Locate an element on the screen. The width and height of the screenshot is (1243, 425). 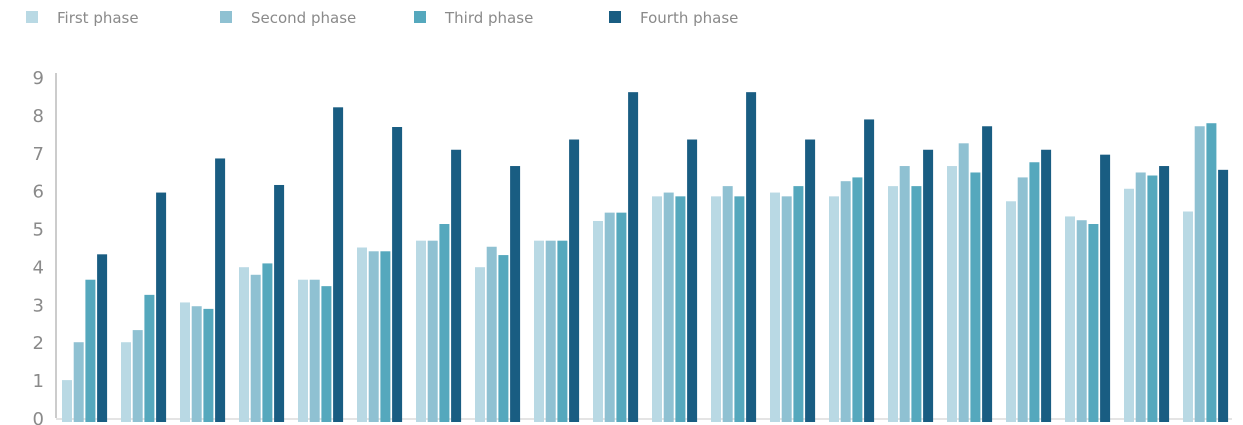
legend-item: Fourth phase is located at coordinates (673, 18).